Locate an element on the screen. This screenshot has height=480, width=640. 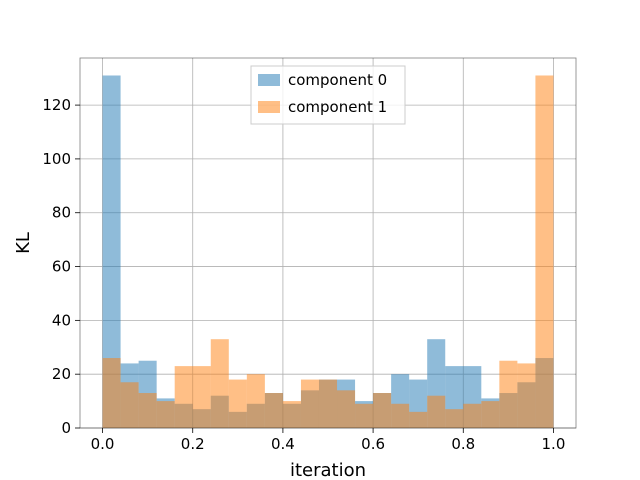
x-tick-label: 0.8 is located at coordinates (463, 444).